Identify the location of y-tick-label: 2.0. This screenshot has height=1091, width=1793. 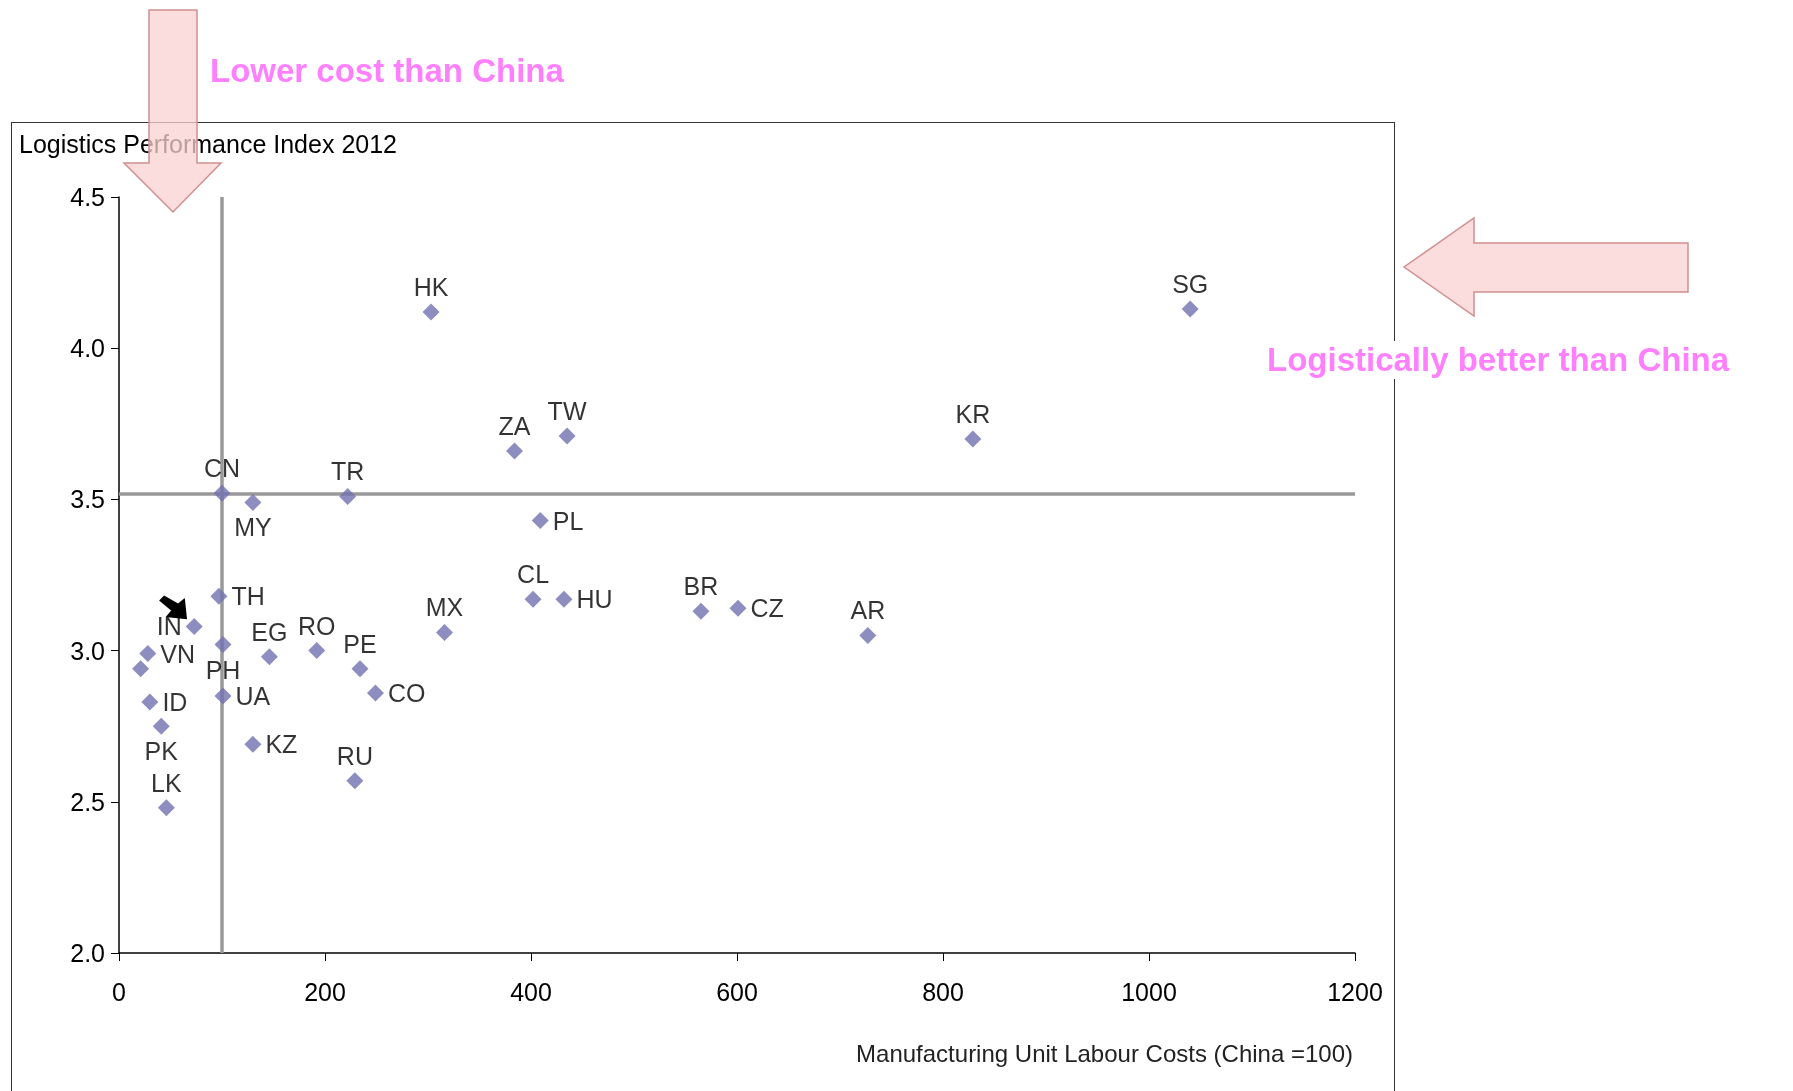
(87, 953).